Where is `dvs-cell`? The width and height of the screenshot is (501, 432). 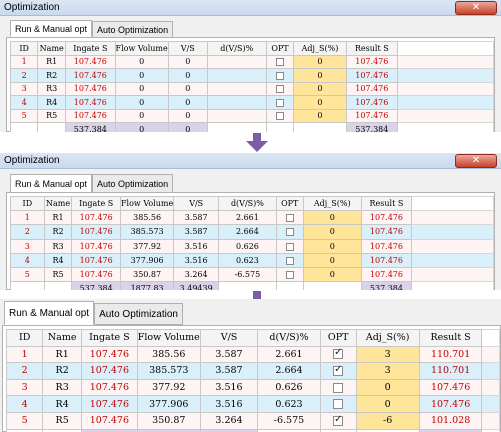 dvs-cell is located at coordinates (236, 102).